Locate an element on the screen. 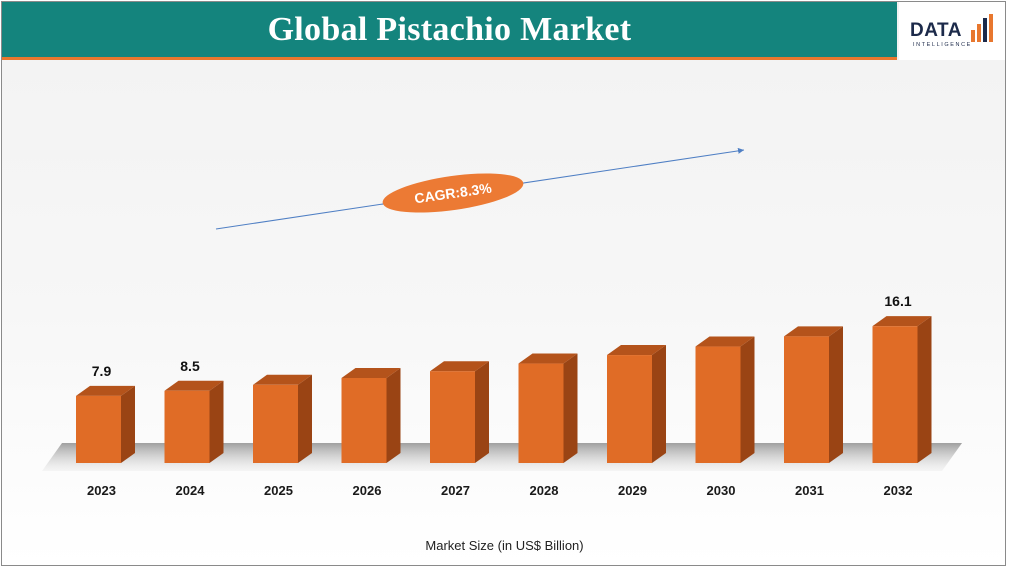 The height and width of the screenshot is (569, 1009). page-title: Global Pistachio Market is located at coordinates (449, 29).